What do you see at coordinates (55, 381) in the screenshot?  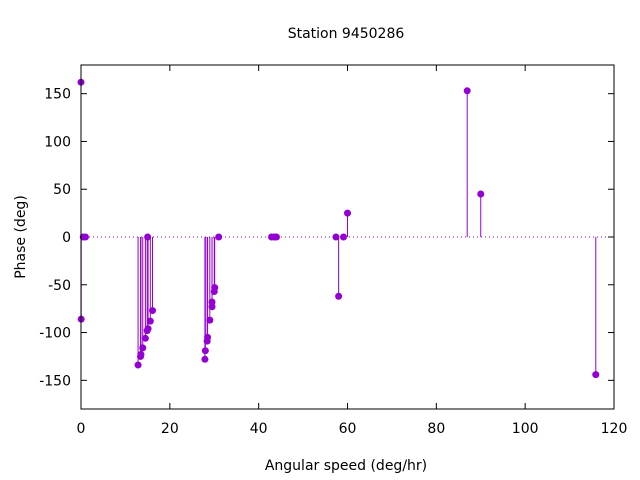 I see `y-tick-label: -150` at bounding box center [55, 381].